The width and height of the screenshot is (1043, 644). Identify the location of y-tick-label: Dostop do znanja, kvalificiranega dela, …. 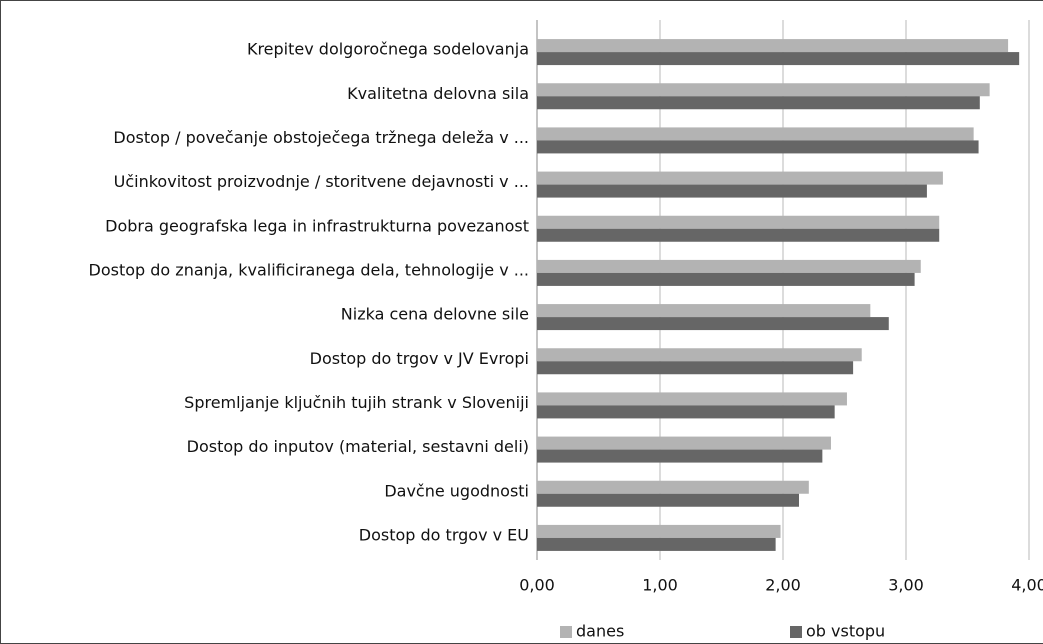
(309, 269).